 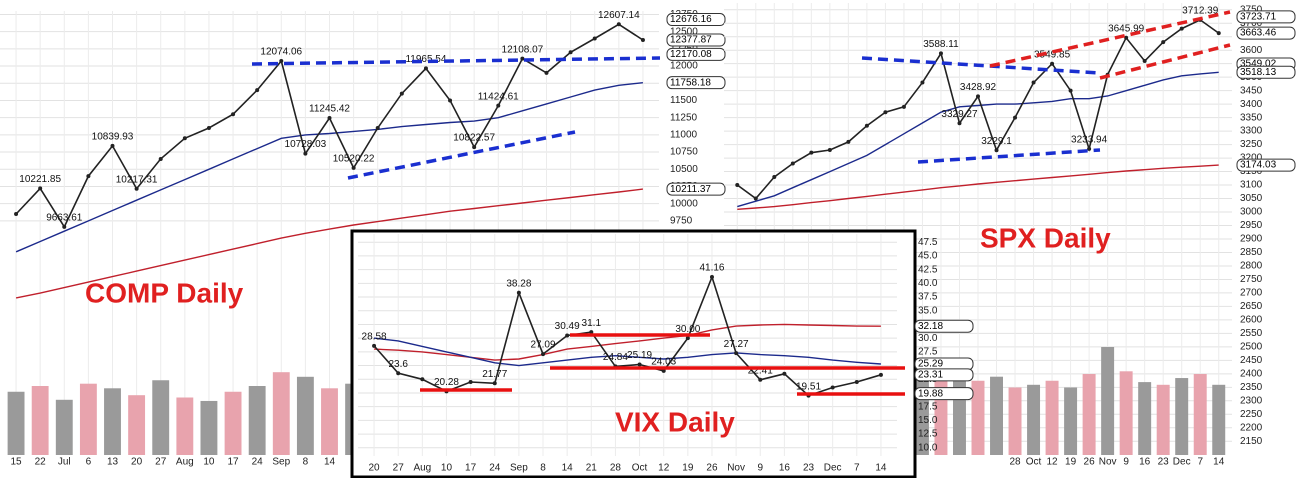 I want to click on price-annotation: 30.00, so click(x=687, y=329).